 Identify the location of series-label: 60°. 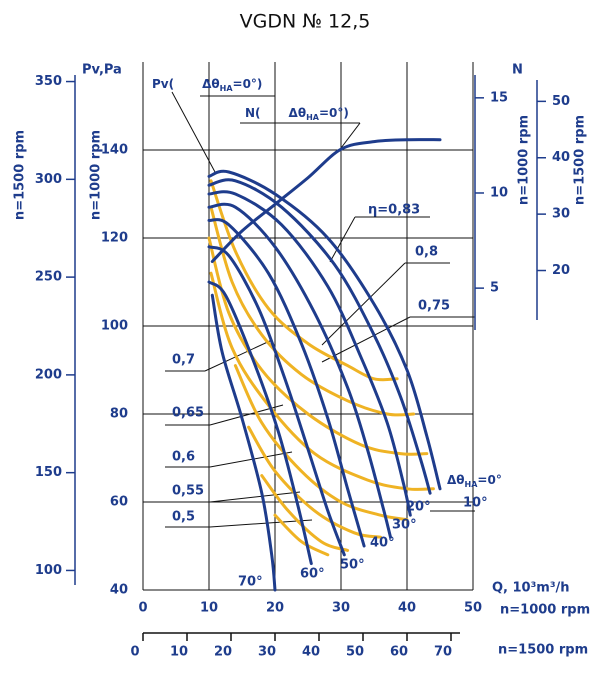
(312, 574).